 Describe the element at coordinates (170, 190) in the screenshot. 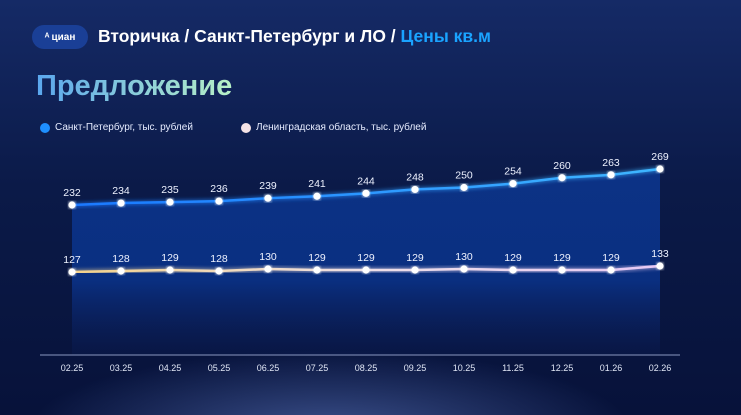

I see `data-label: 235` at that location.